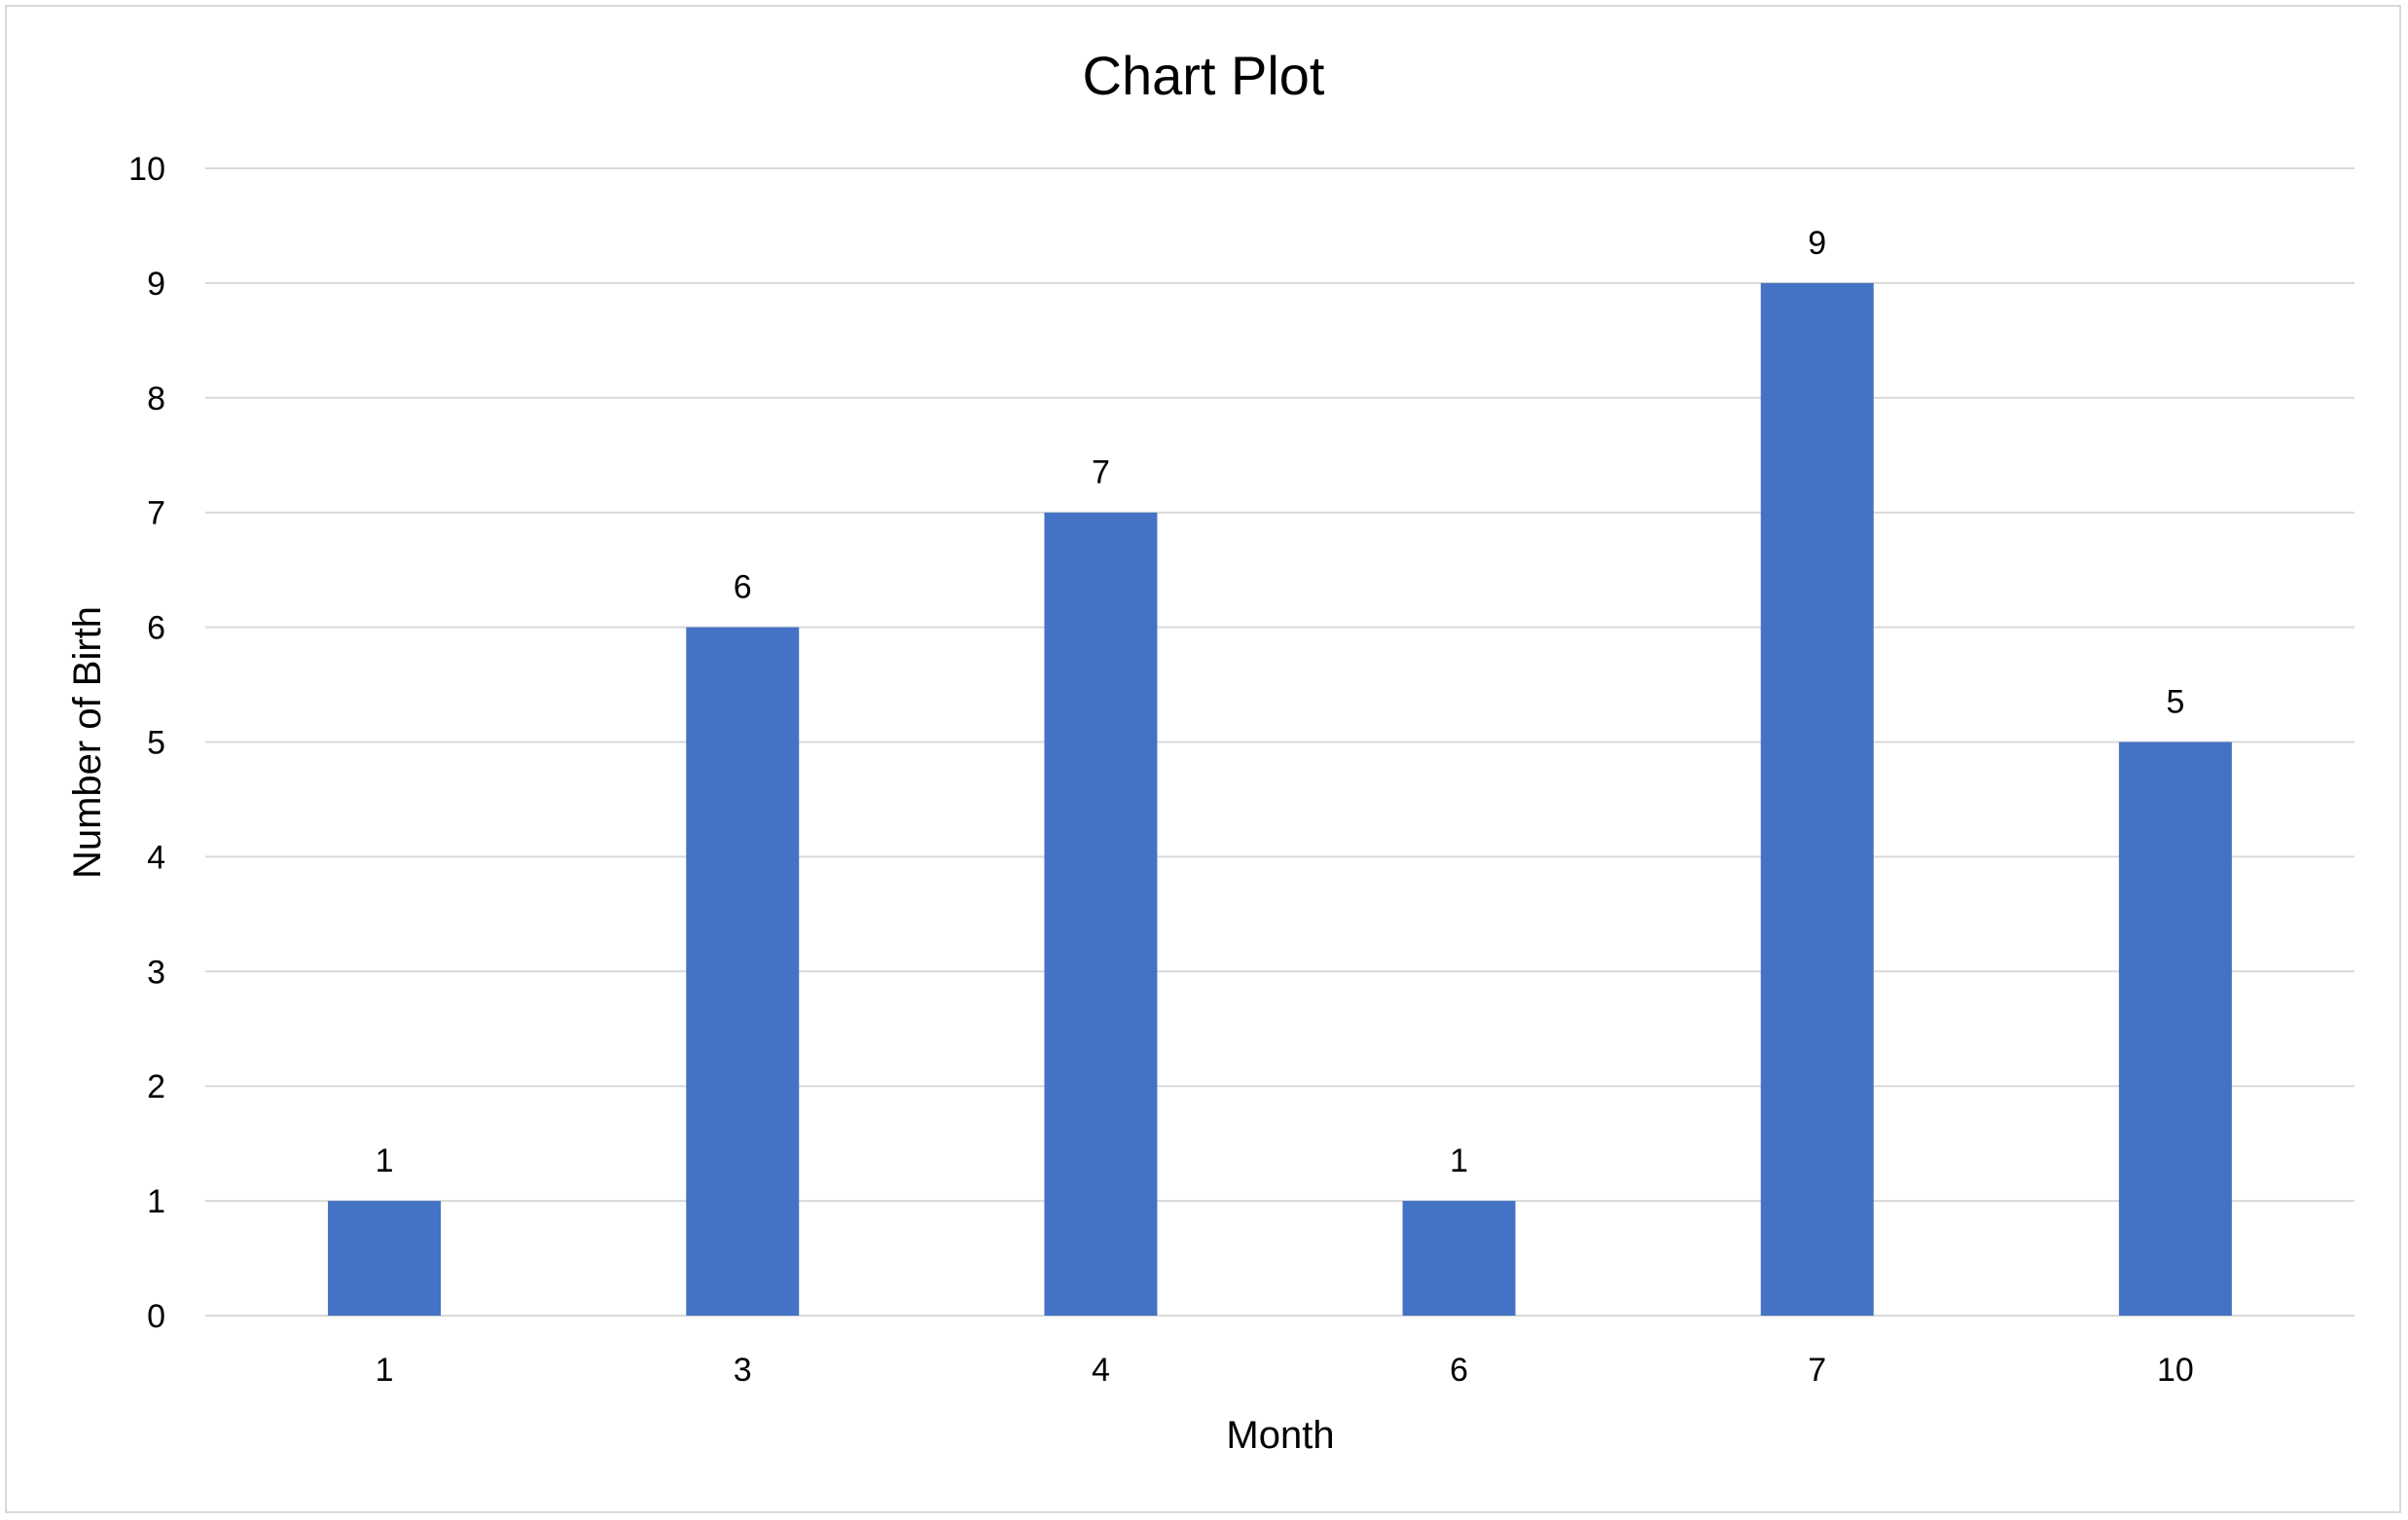 The height and width of the screenshot is (1520, 2408). What do you see at coordinates (156, 513) in the screenshot?
I see `y-tick-label: 7` at bounding box center [156, 513].